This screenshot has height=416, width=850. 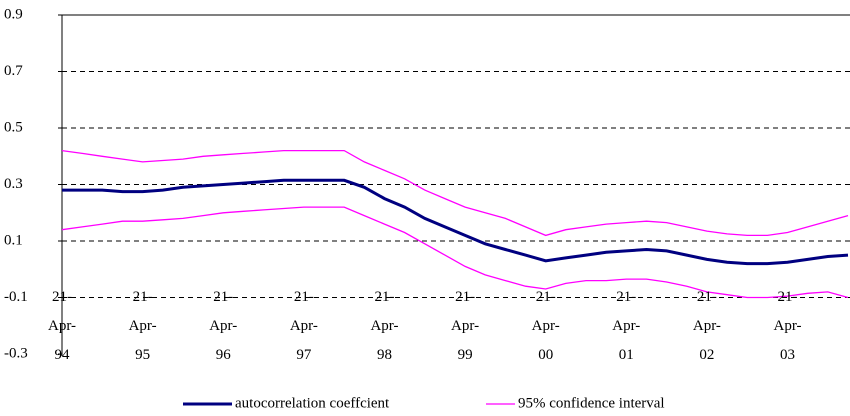 I want to click on x-tick-label: 21-Apr-98, so click(x=384, y=325).